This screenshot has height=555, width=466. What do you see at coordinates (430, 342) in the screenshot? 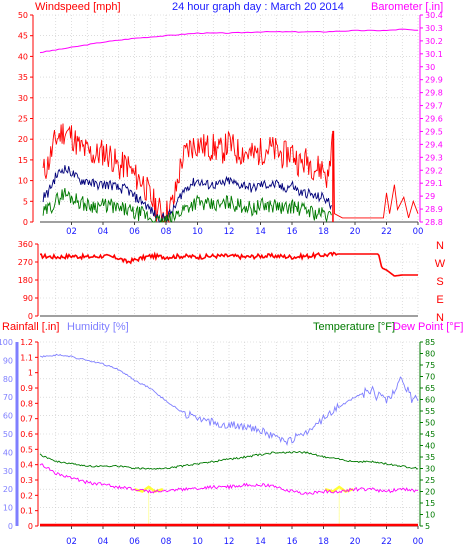
I see `temp-tick-label: 85` at bounding box center [430, 342].